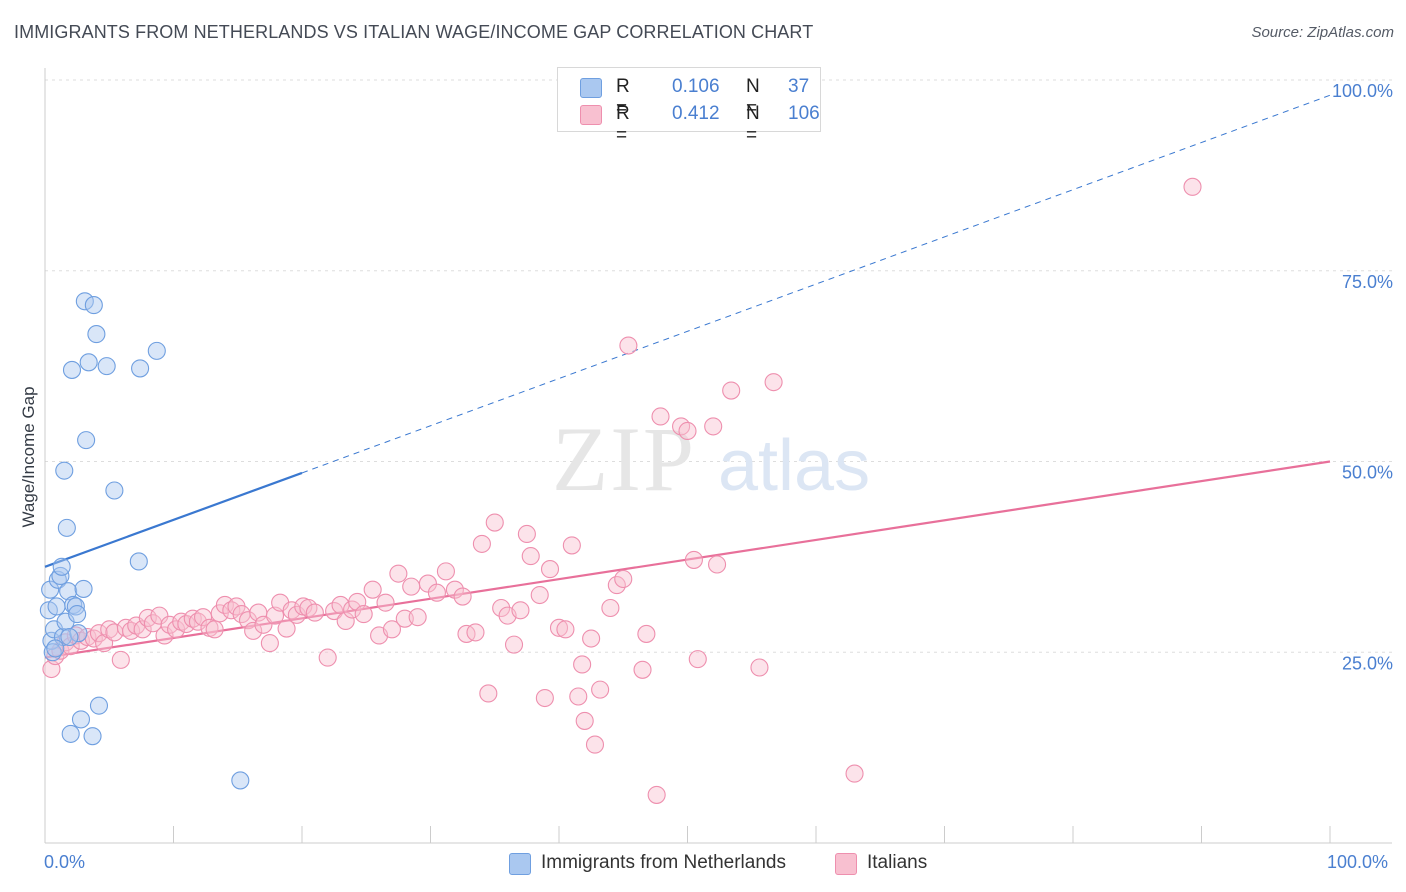 This screenshot has width=1406, height=892. What do you see at coordinates (520, 864) in the screenshot?
I see `bottom-legend-swatch-netherlands` at bounding box center [520, 864].